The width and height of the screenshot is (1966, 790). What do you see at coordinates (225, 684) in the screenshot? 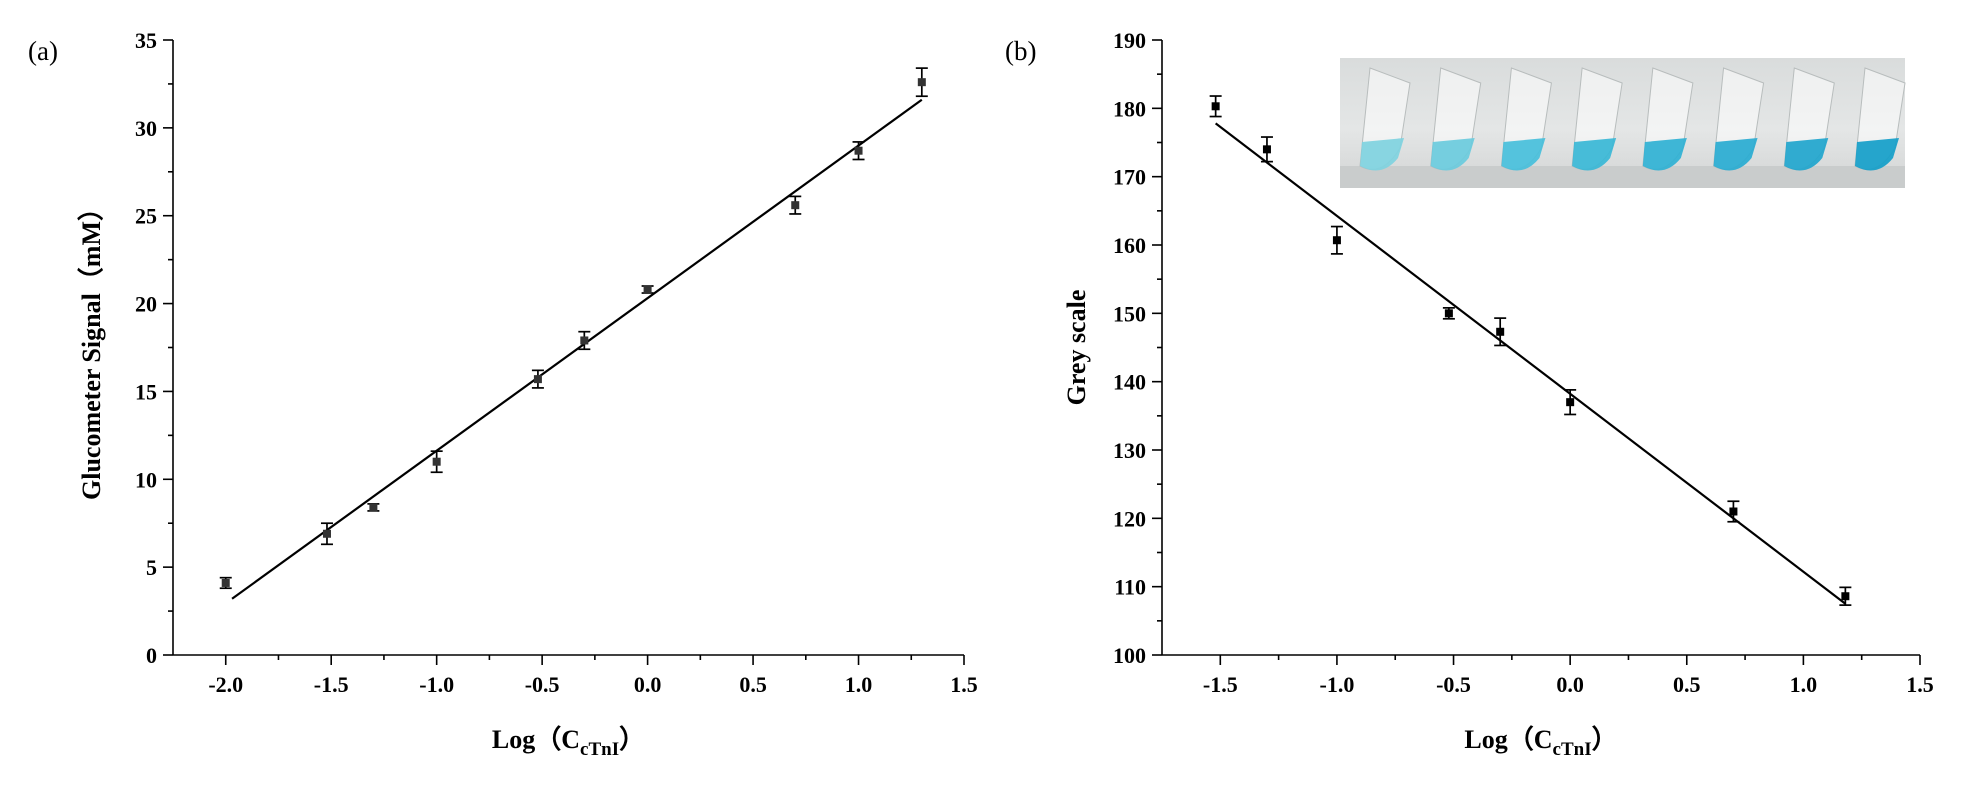
I see `x-tick-label: -2.0` at bounding box center [225, 684].